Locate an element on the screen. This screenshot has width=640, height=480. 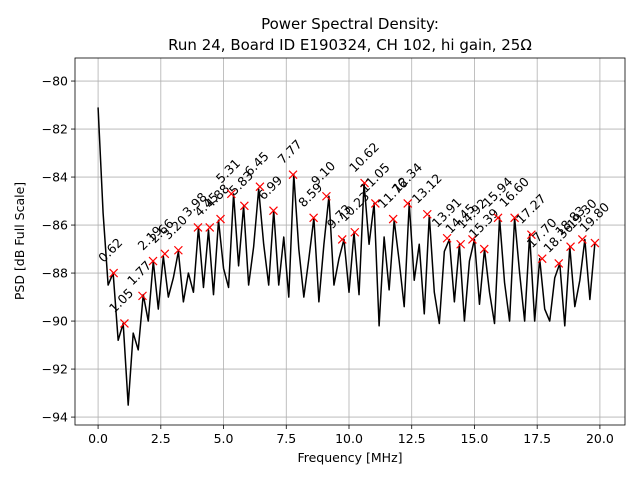
x-tick-label: 15.0 is located at coordinates (475, 438).